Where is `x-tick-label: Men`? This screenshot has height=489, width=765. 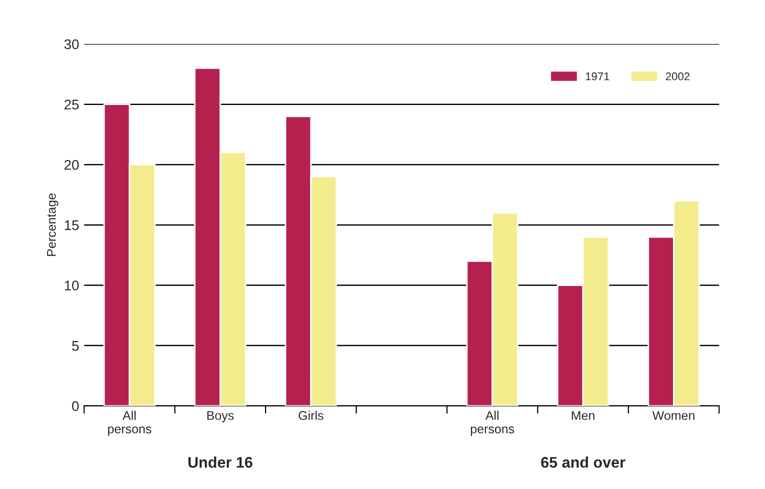 x-tick-label: Men is located at coordinates (583, 415).